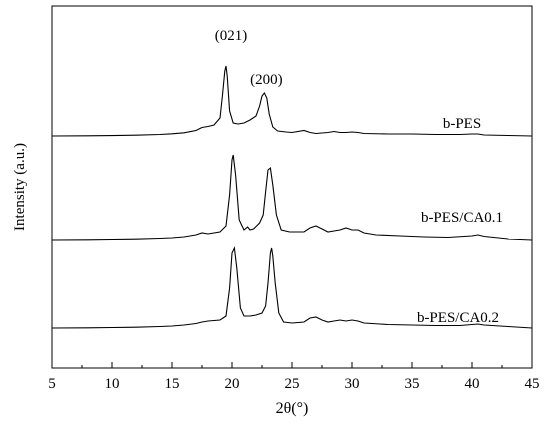  I want to click on x-tick-label: 20, so click(232, 384).